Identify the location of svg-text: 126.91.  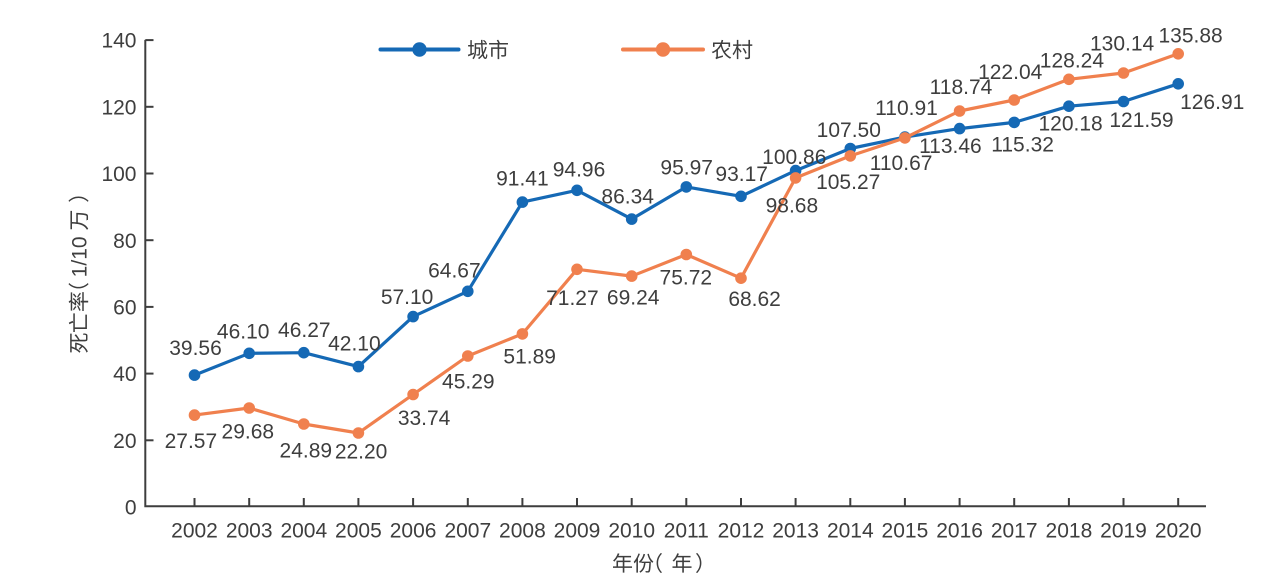
(1212, 102).